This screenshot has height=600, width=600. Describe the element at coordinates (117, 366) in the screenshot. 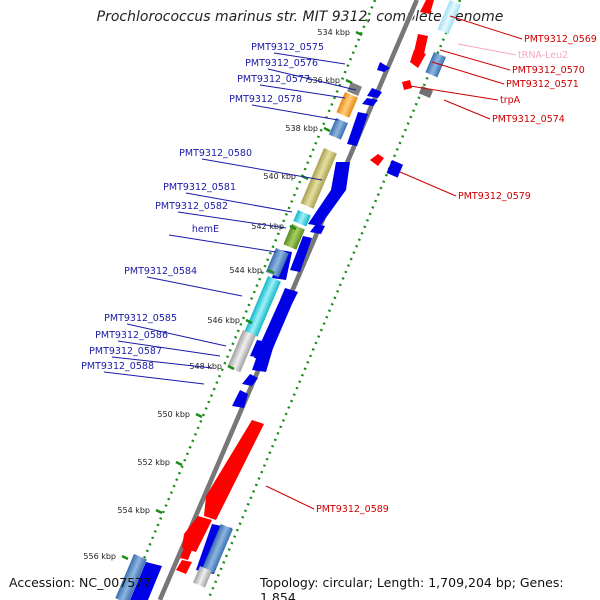

I see `forward-gene-label: PMT9312_0588` at that location.